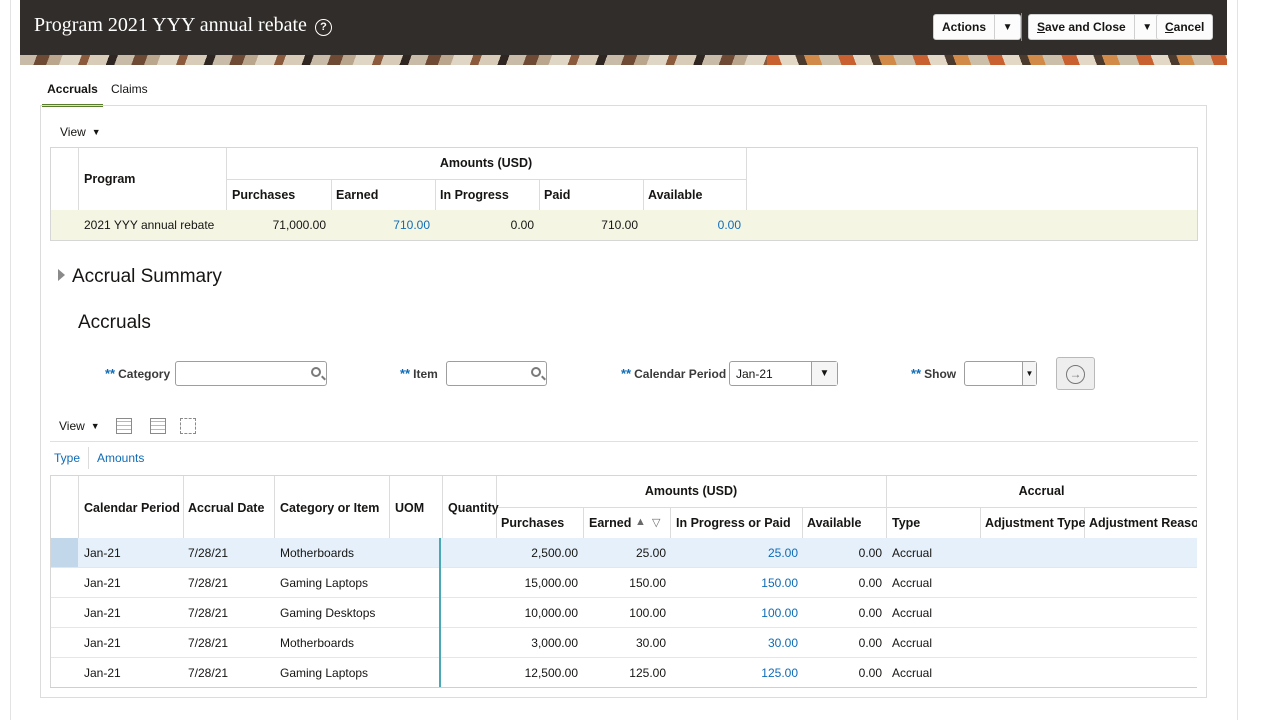 Image resolution: width=1280 pixels, height=720 pixels. I want to click on freeze-columns-icon, so click(124, 426).